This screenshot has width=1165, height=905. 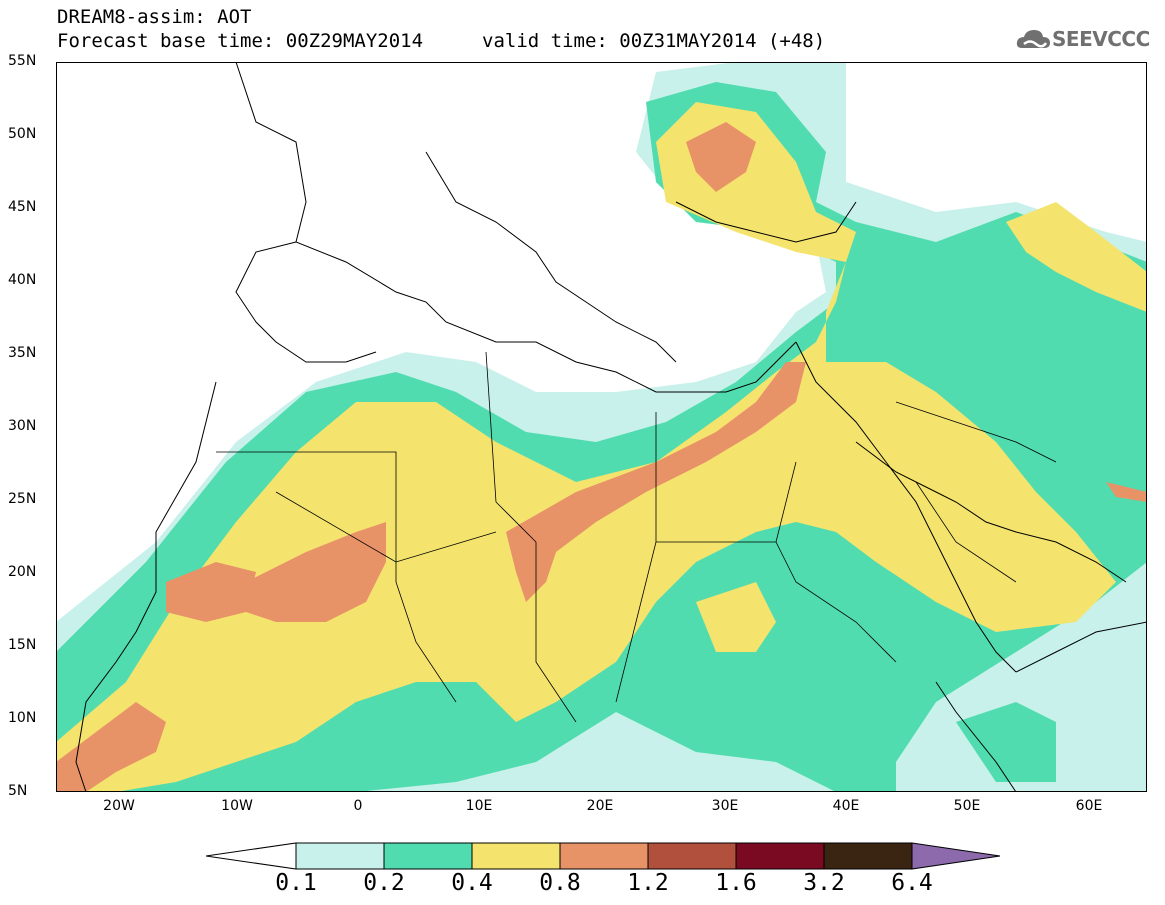 What do you see at coordinates (780, 856) in the screenshot?
I see `colorbar-segment-1.6` at bounding box center [780, 856].